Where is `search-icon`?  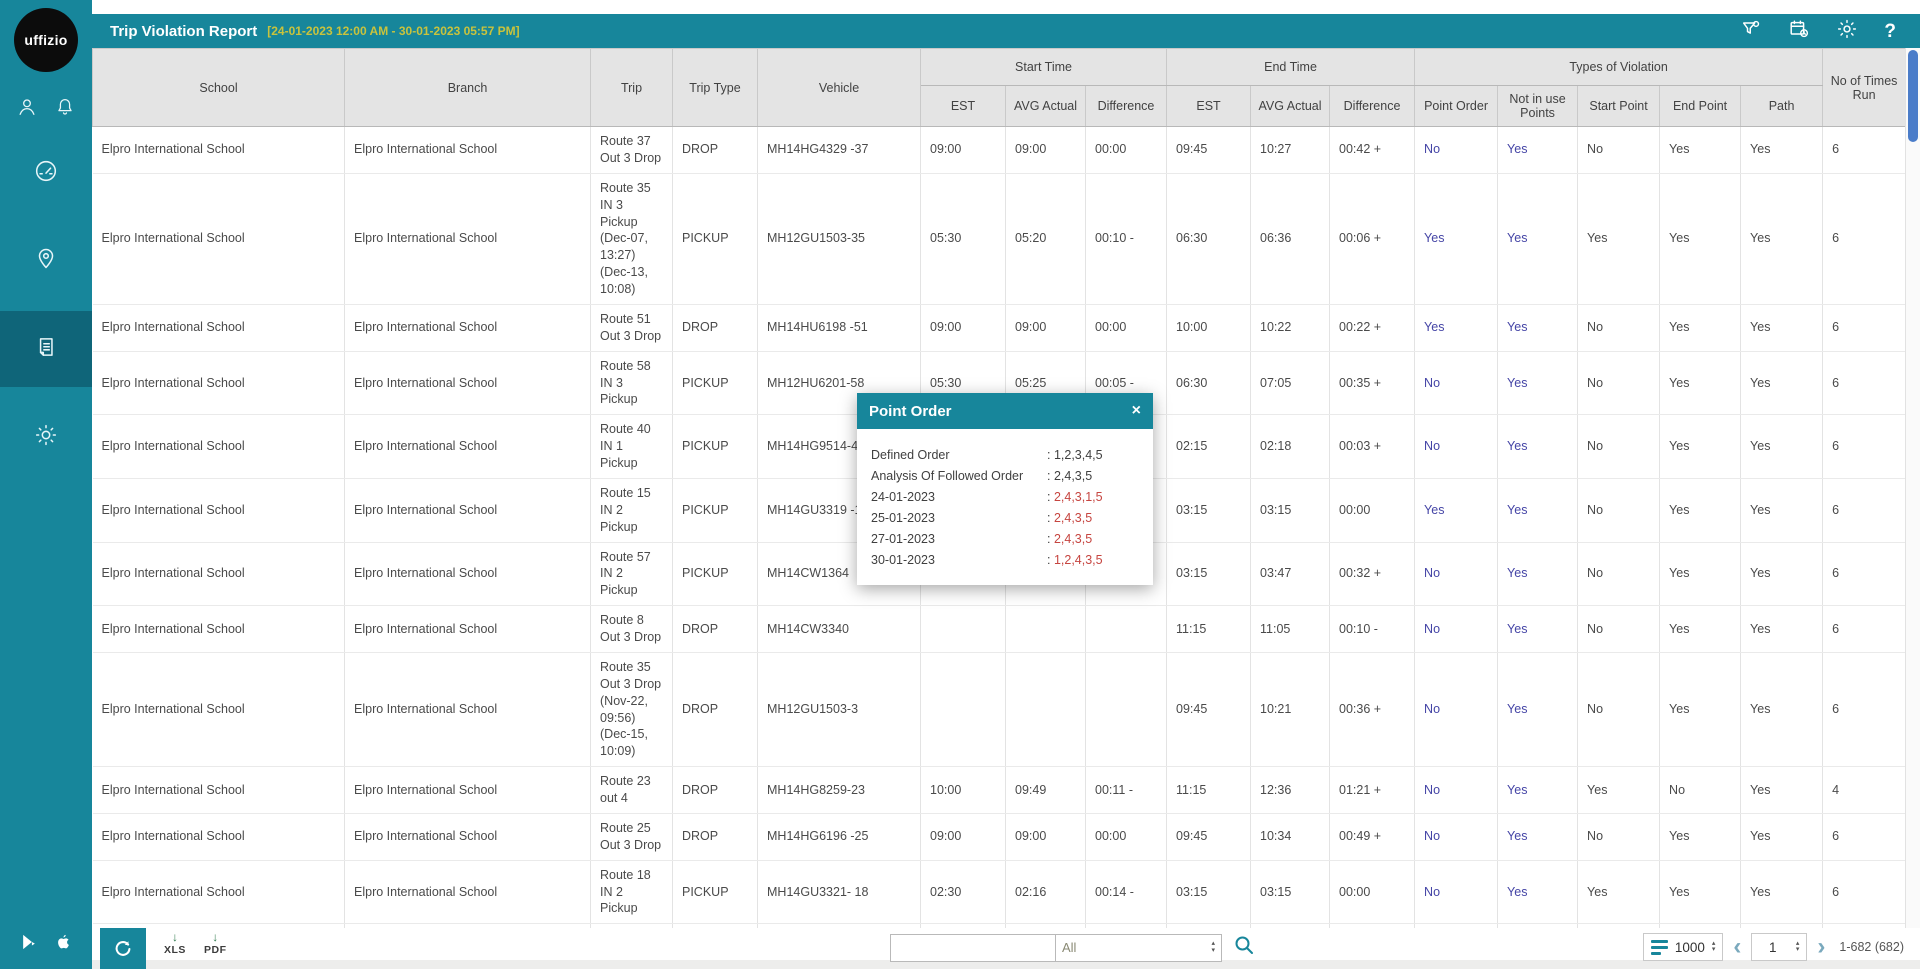
search-icon is located at coordinates (1244, 947).